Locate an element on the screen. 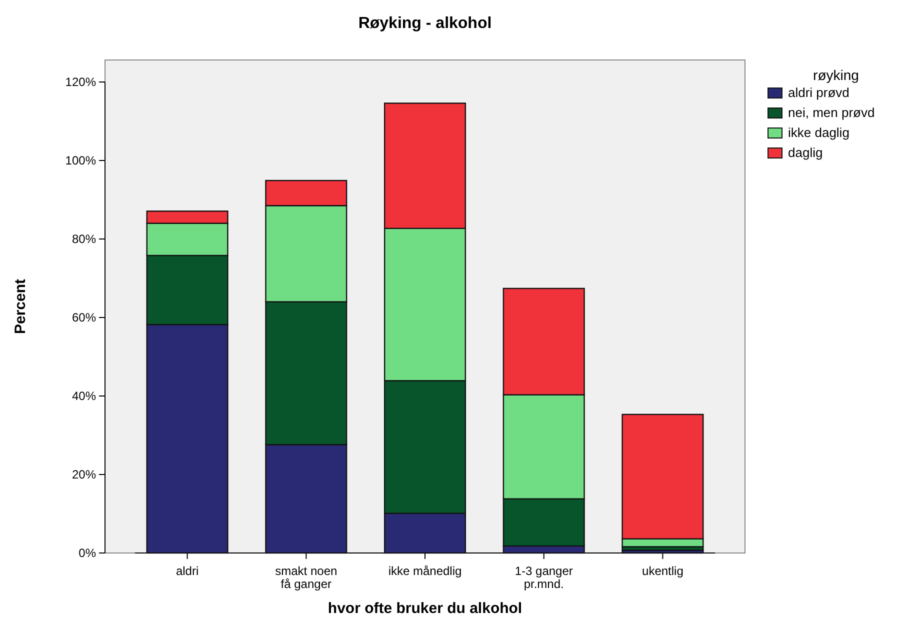 The width and height of the screenshot is (907, 623). y-tick-label: 60% is located at coordinates (84, 317).